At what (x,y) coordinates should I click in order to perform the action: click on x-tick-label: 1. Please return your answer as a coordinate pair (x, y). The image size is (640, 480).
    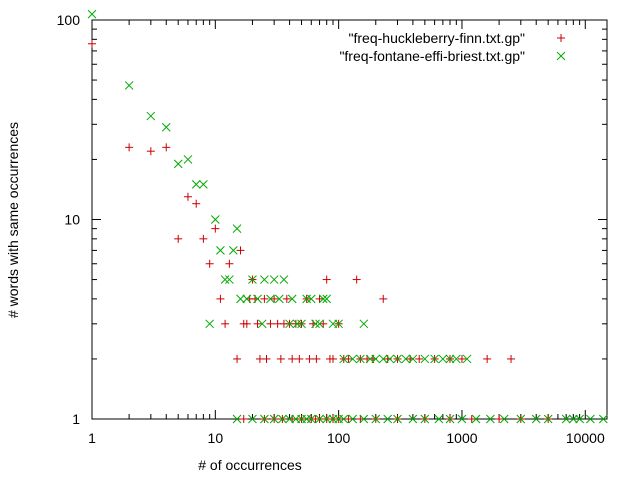
    Looking at the image, I should click on (92, 438).